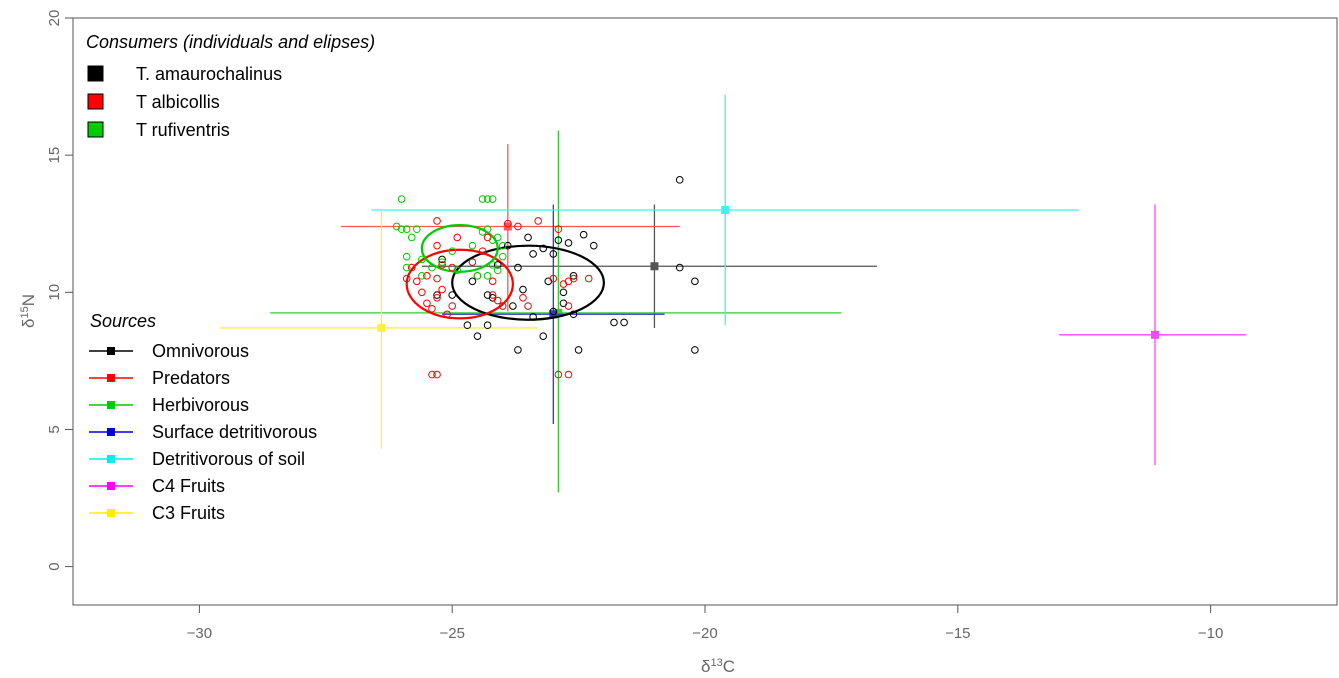 This screenshot has height=678, width=1339. I want to click on source-legend-item: Herbivorous, so click(169, 405).